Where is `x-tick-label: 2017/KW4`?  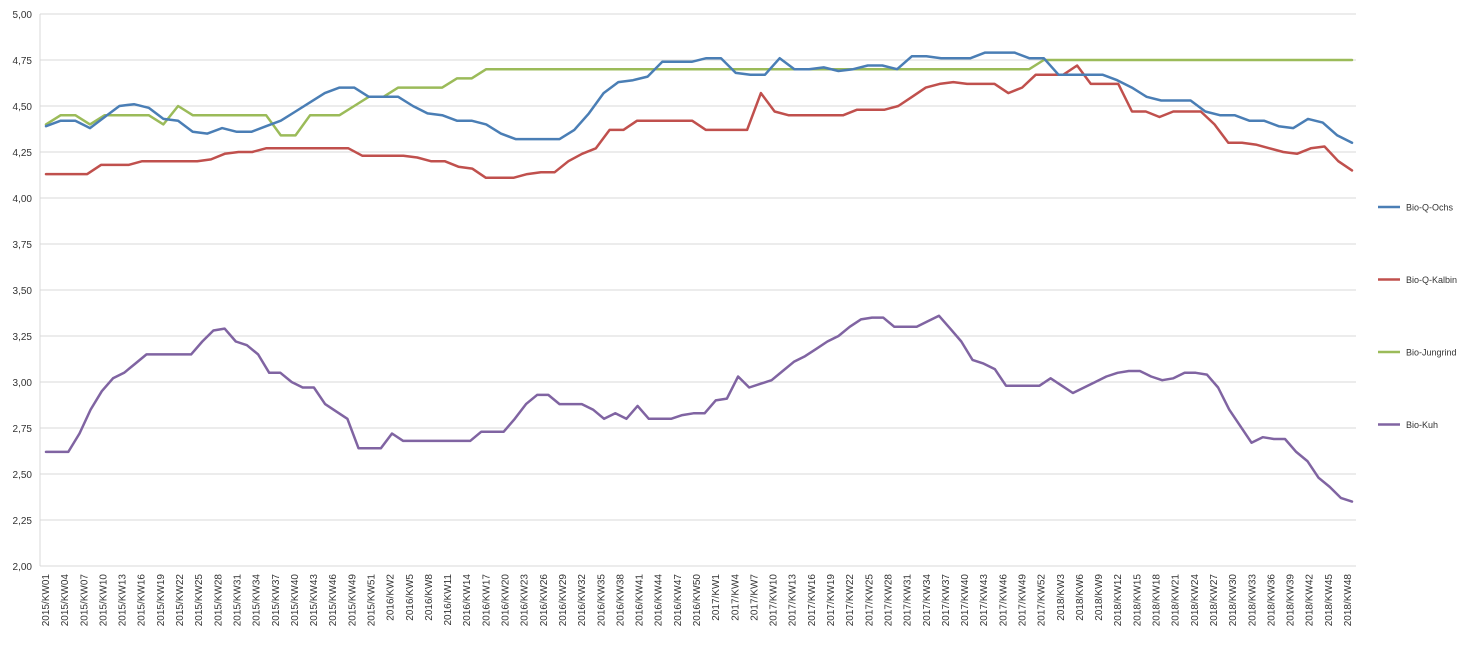 x-tick-label: 2017/KW4 is located at coordinates (735, 597).